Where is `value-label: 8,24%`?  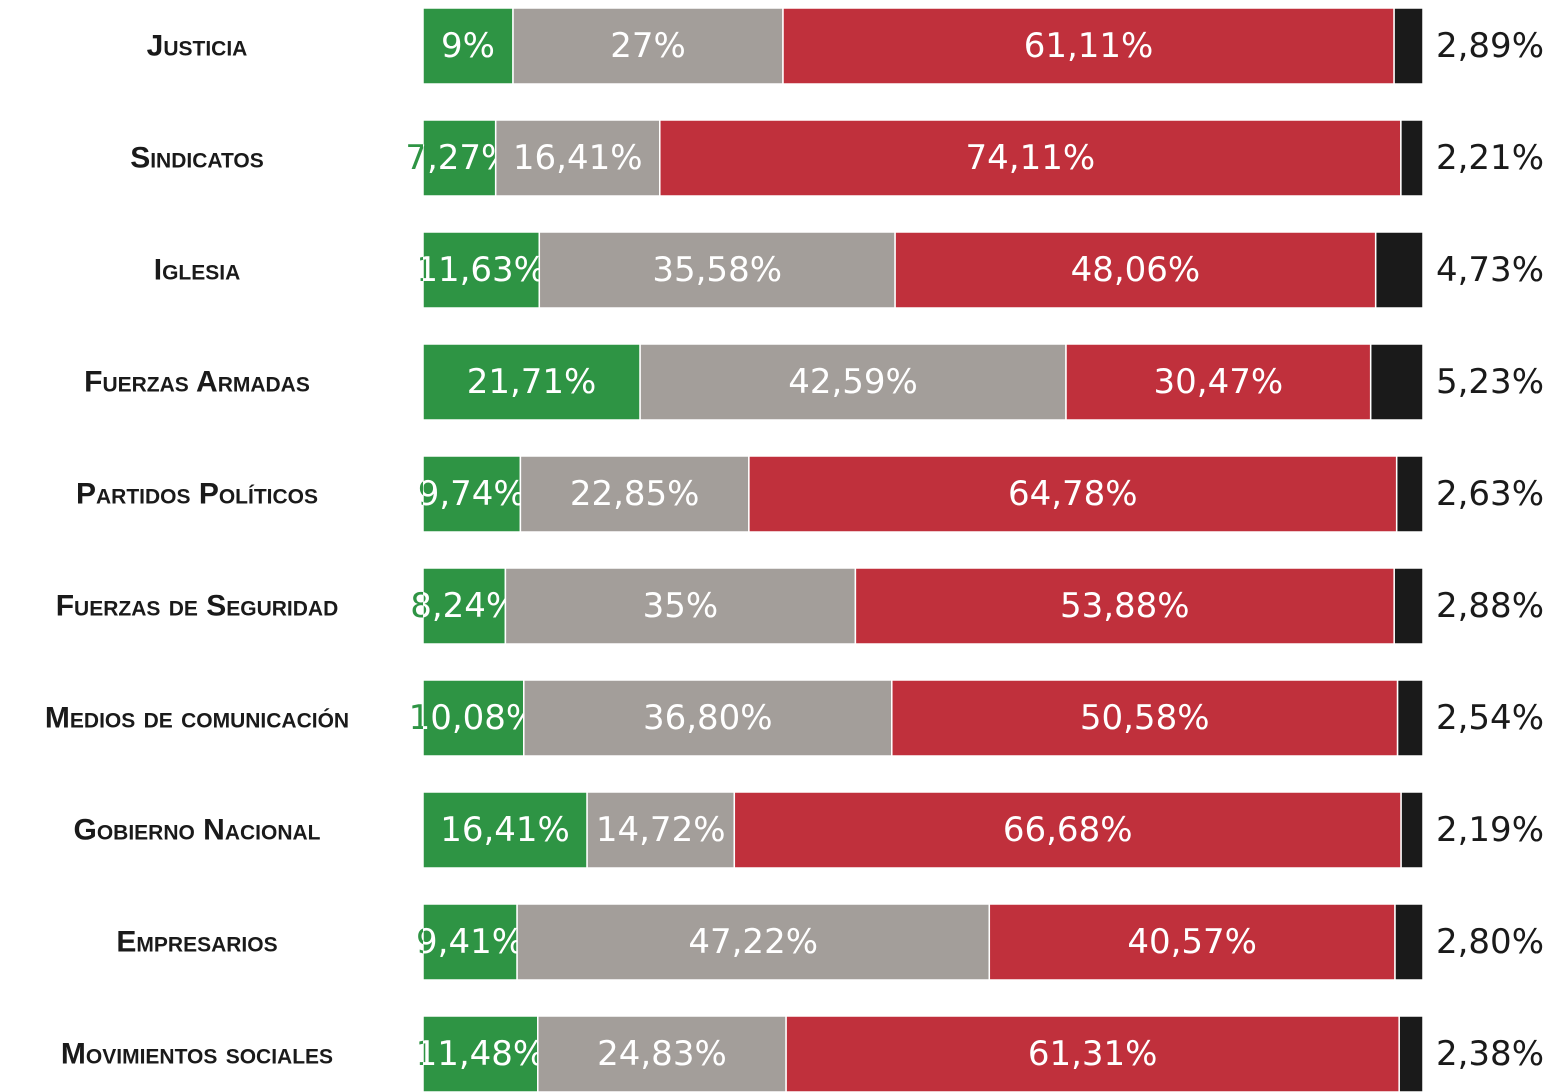
value-label: 8,24% is located at coordinates (464, 606).